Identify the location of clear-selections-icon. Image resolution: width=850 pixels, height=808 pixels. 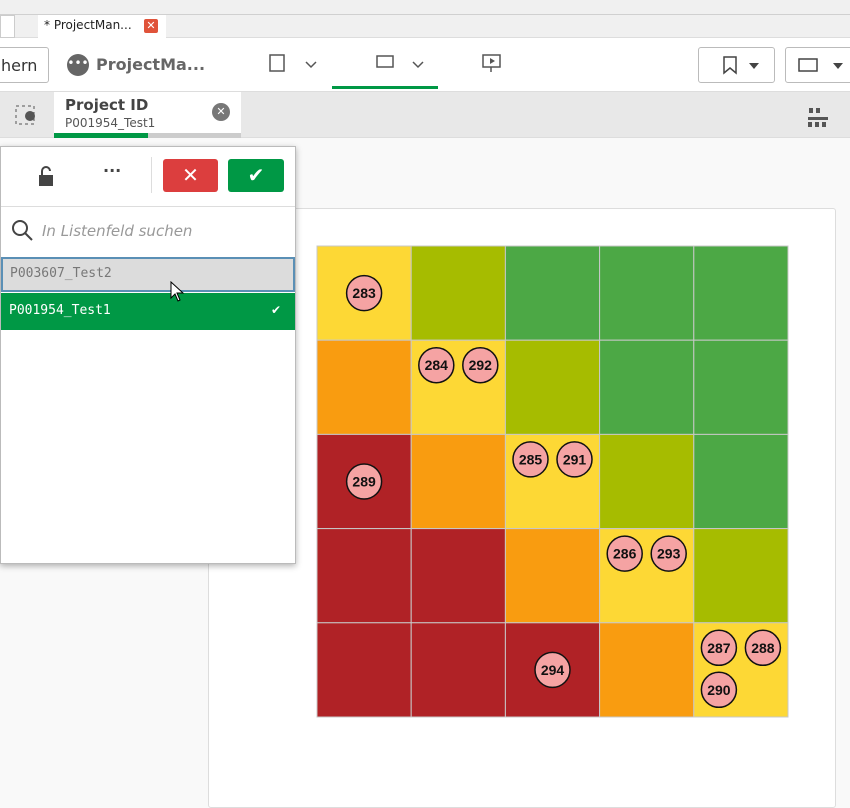
(26, 116).